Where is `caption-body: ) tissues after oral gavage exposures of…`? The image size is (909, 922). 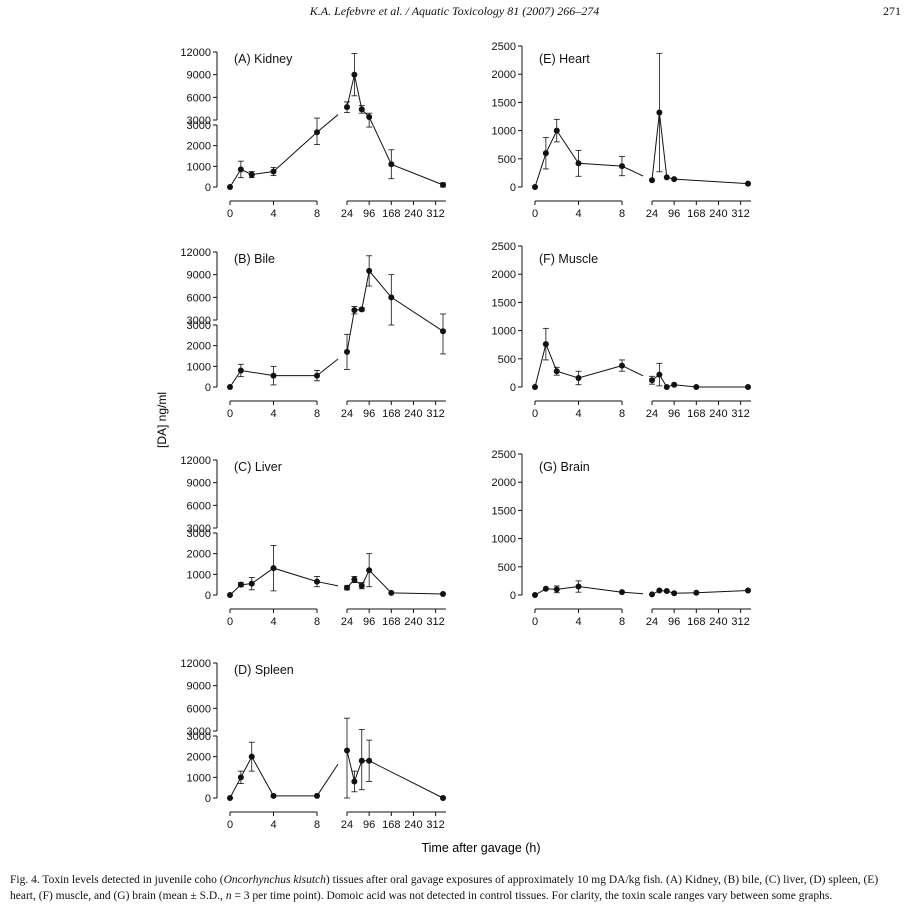
caption-body: ) tissues after oral gavage exposures of… is located at coordinates (444, 888).